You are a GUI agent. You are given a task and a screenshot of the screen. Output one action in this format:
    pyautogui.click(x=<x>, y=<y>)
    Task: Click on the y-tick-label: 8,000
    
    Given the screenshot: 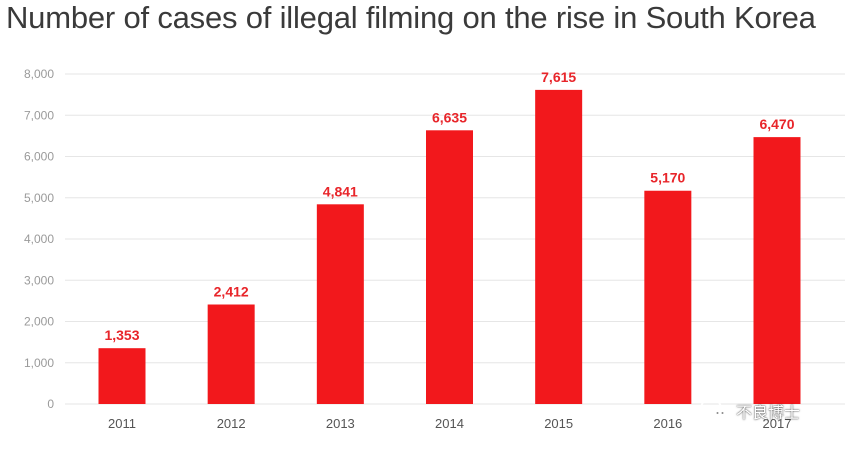 What is the action you would take?
    pyautogui.click(x=39, y=74)
    